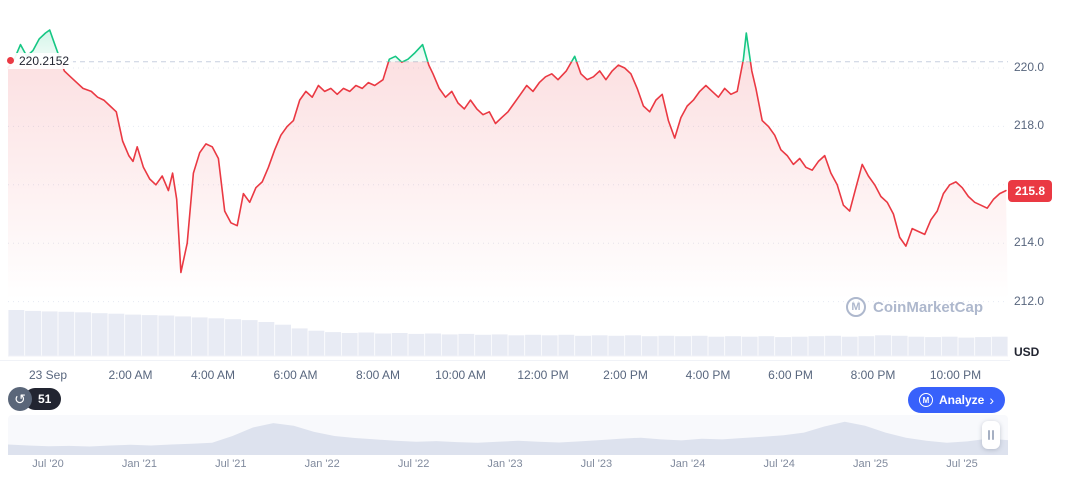 Image resolution: width=1072 pixels, height=477 pixels. I want to click on timeline-date-label: Jul '20, so click(48, 464).